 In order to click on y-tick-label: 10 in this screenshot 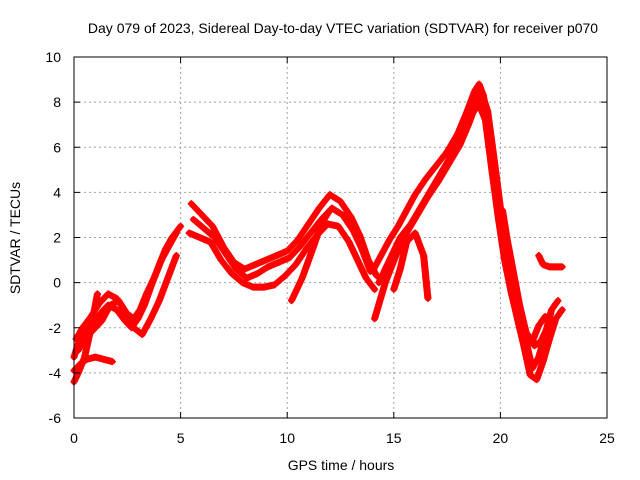, I will do `click(53, 57)`.